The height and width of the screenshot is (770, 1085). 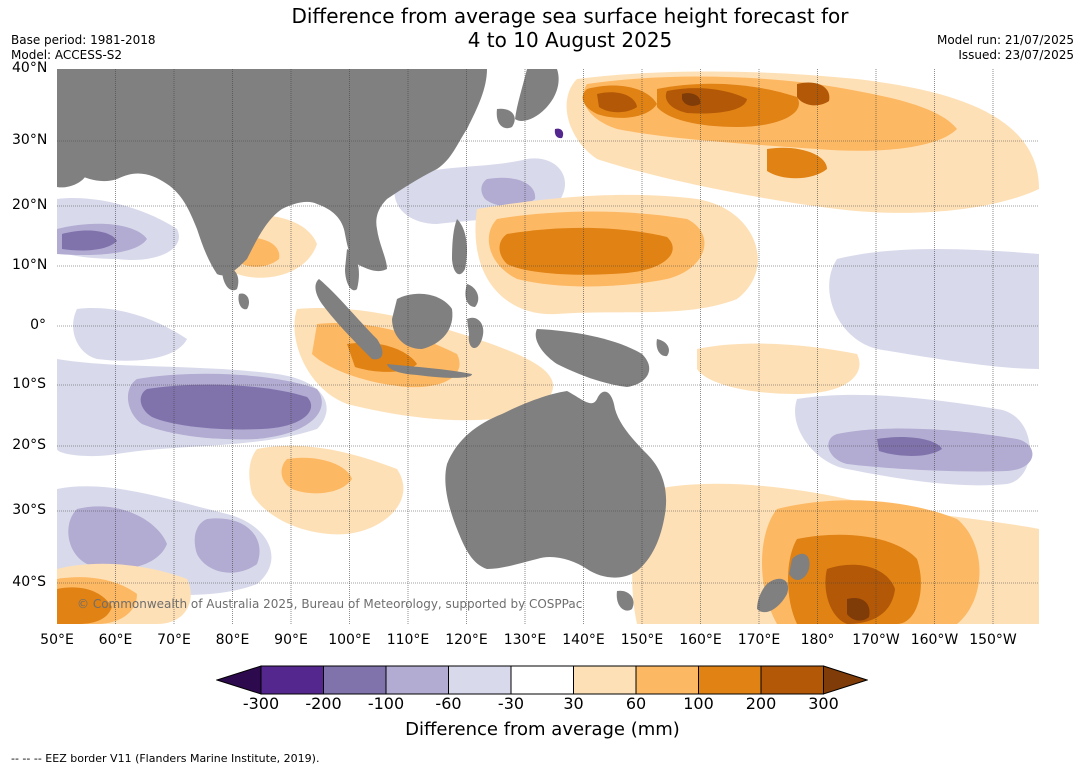 I want to click on pos-band-central-equator, so click(x=778, y=368).